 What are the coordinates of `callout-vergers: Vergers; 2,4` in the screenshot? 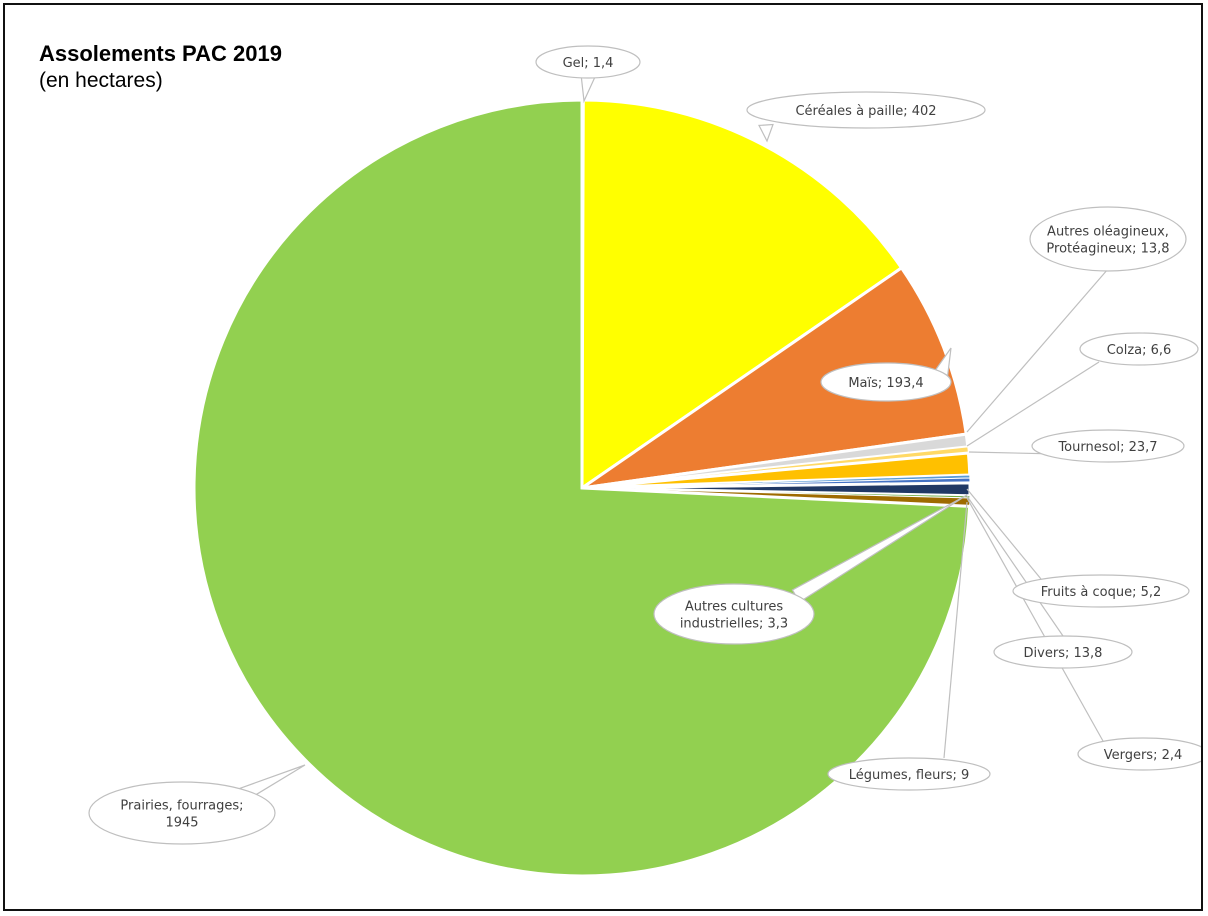 It's located at (1139, 754).